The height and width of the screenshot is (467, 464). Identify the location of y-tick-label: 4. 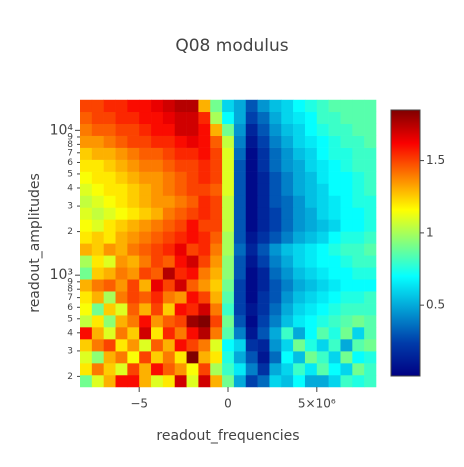
(70, 188).